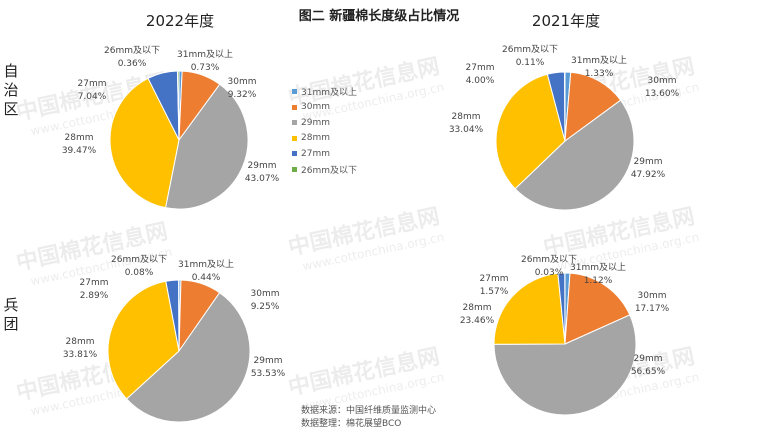  I want to click on legend-item: 31mm及以上, so click(324, 92).